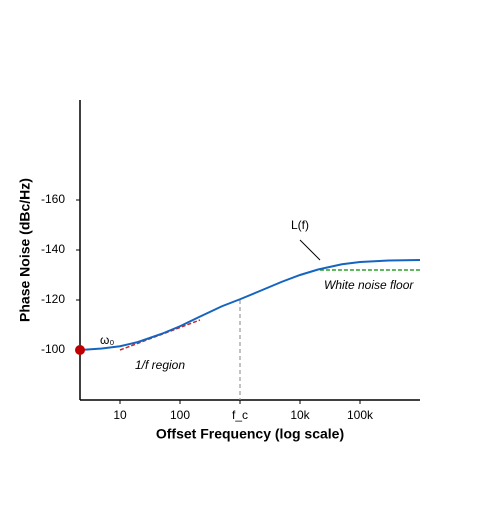 This screenshot has height=505, width=500. I want to click on x-tick-label: 100k, so click(360, 415).